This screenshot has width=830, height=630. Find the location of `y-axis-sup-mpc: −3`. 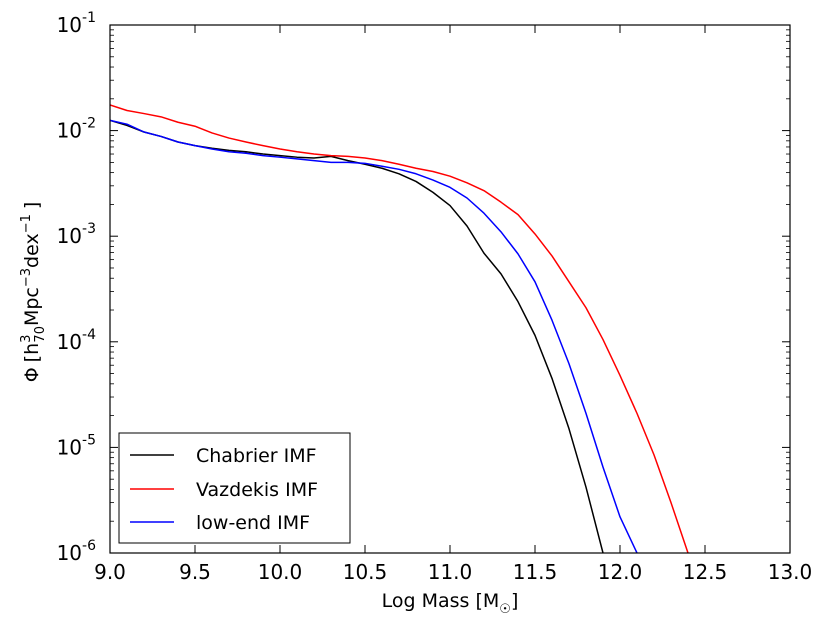

y-axis-sup-mpc: −3 is located at coordinates (26, 277).